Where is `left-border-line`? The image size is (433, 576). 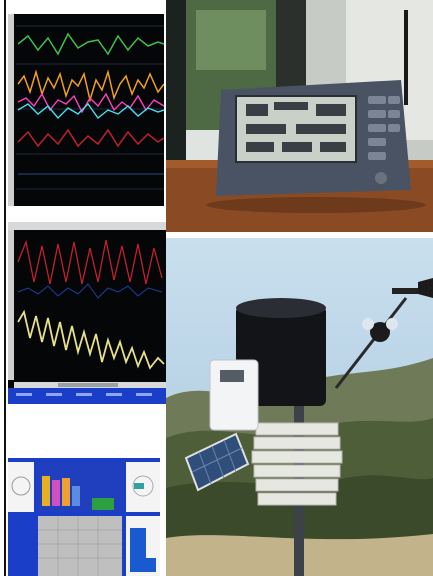 left-border-line is located at coordinates (5, 288).